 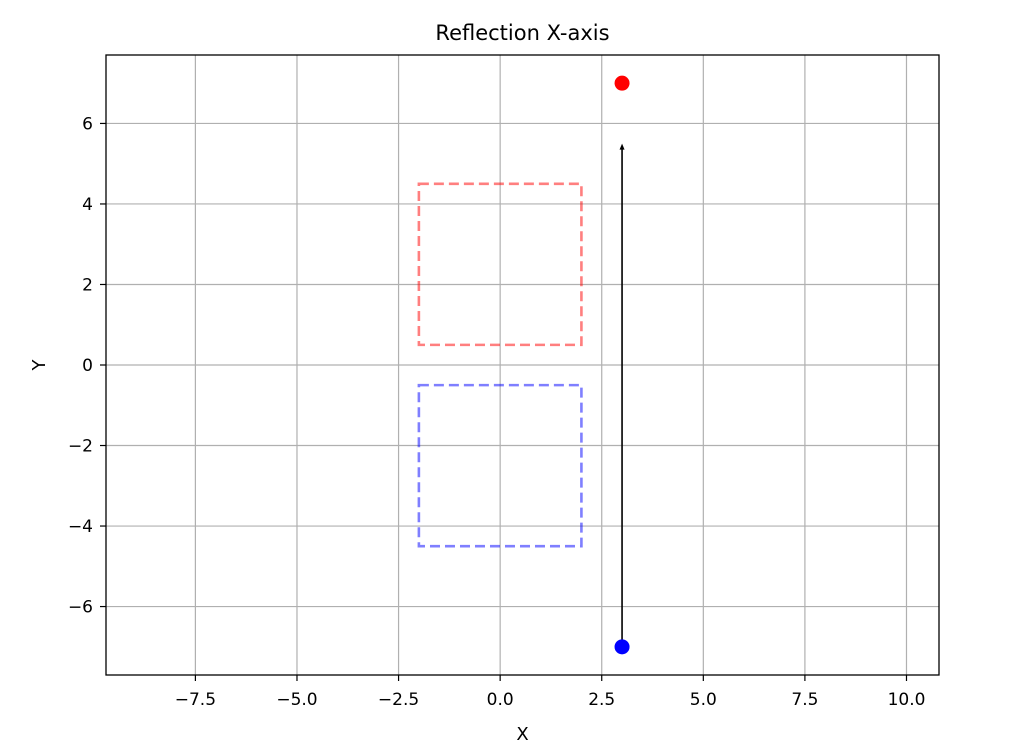 What do you see at coordinates (195, 700) in the screenshot?
I see `x-tick-label: −7.5` at bounding box center [195, 700].